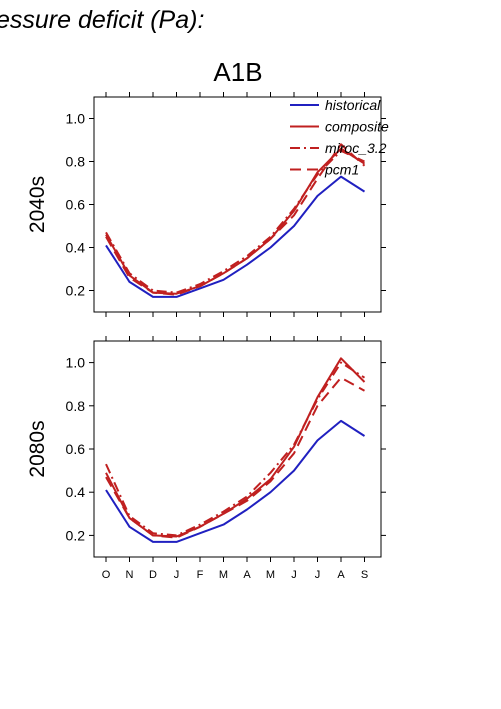 Image resolution: width=501 pixels, height=709 pixels. Describe the element at coordinates (102, 20) in the screenshot. I see `figure-heading: essure deficit (Pa):` at that location.